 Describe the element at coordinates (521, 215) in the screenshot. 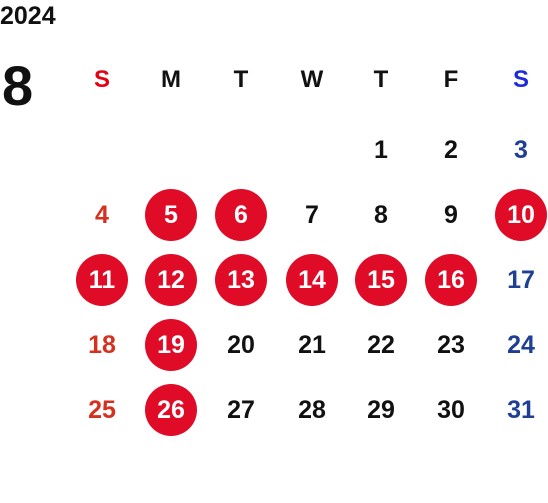

I see `highlighted-day-10: 10` at that location.